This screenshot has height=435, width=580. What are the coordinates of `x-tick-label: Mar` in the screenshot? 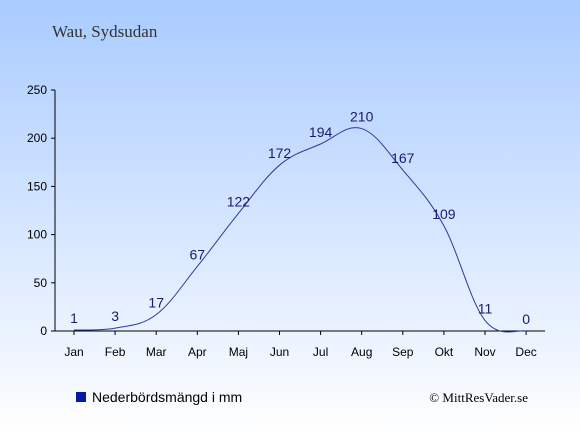 It's located at (156, 352).